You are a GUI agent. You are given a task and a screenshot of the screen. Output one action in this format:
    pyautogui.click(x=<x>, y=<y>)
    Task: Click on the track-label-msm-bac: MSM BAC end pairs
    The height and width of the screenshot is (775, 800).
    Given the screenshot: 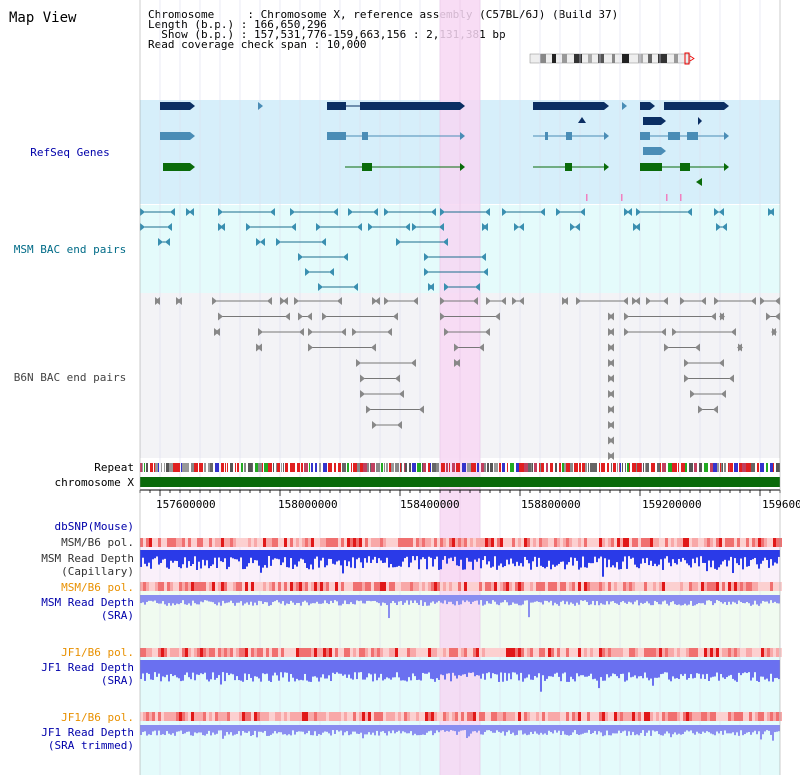 What is the action you would take?
    pyautogui.click(x=70, y=249)
    